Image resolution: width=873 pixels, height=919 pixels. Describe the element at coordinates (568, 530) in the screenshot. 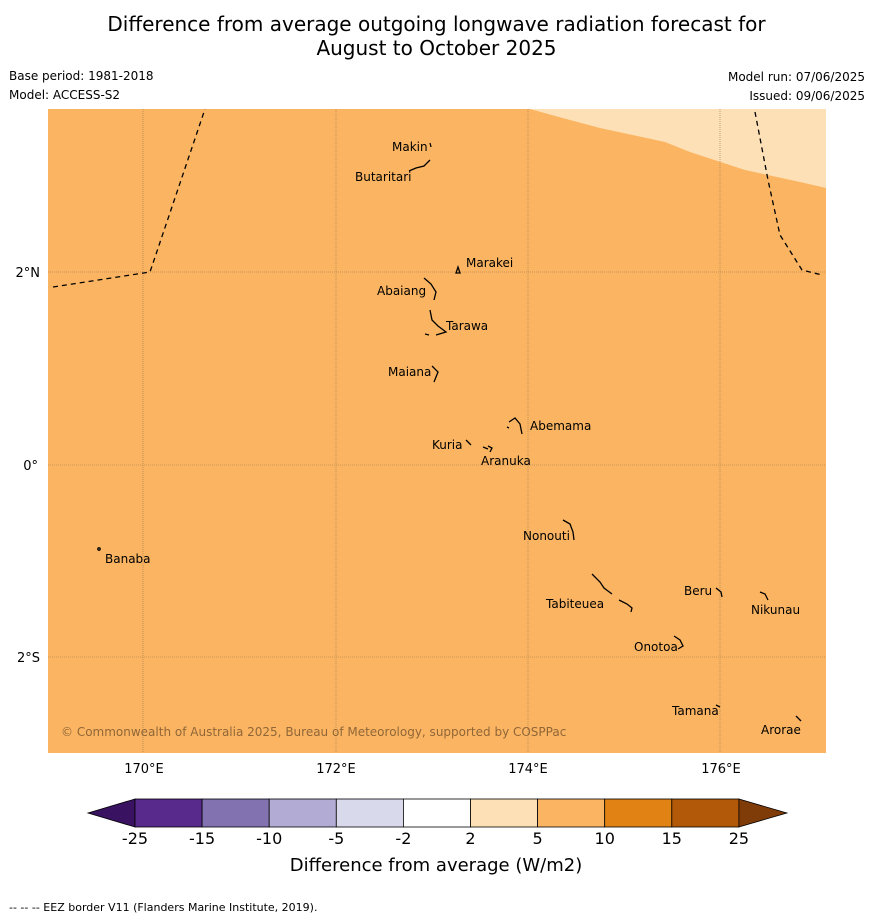

I see `nonouti-outline` at that location.